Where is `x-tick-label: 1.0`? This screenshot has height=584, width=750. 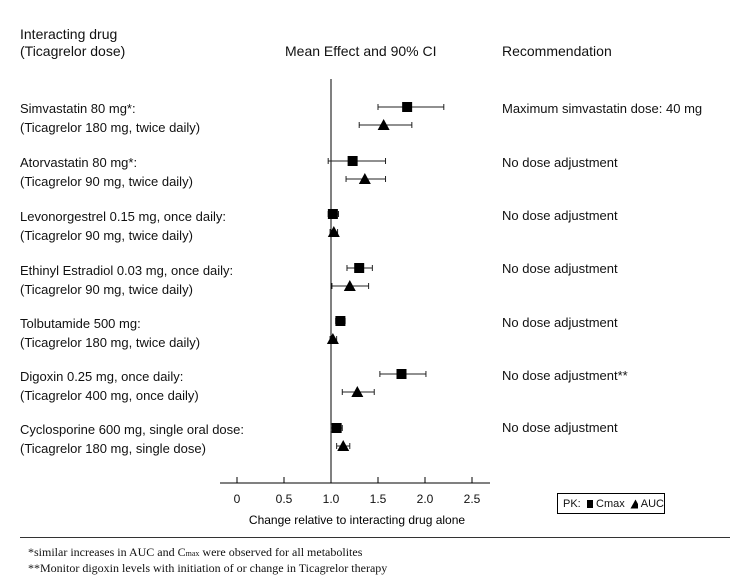 x-tick-label: 1.0 is located at coordinates (331, 499).